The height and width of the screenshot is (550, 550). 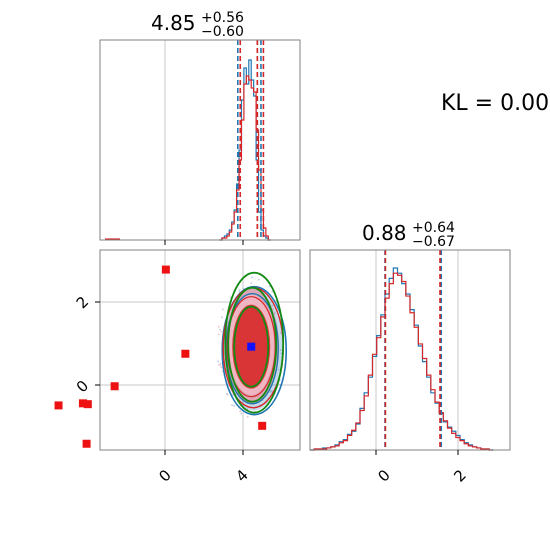 I want to click on top-title-plus: +0.56, so click(x=222, y=18).